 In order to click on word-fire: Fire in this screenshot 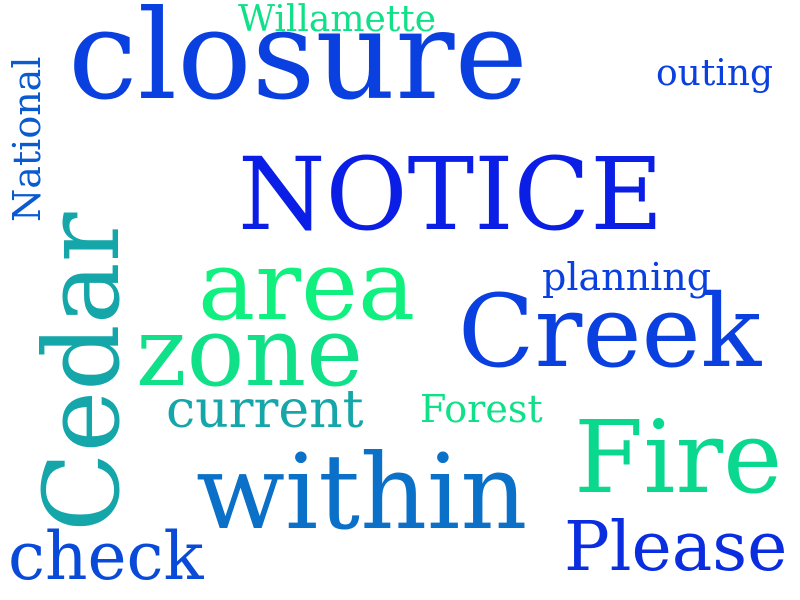, I will do `click(678, 457)`.